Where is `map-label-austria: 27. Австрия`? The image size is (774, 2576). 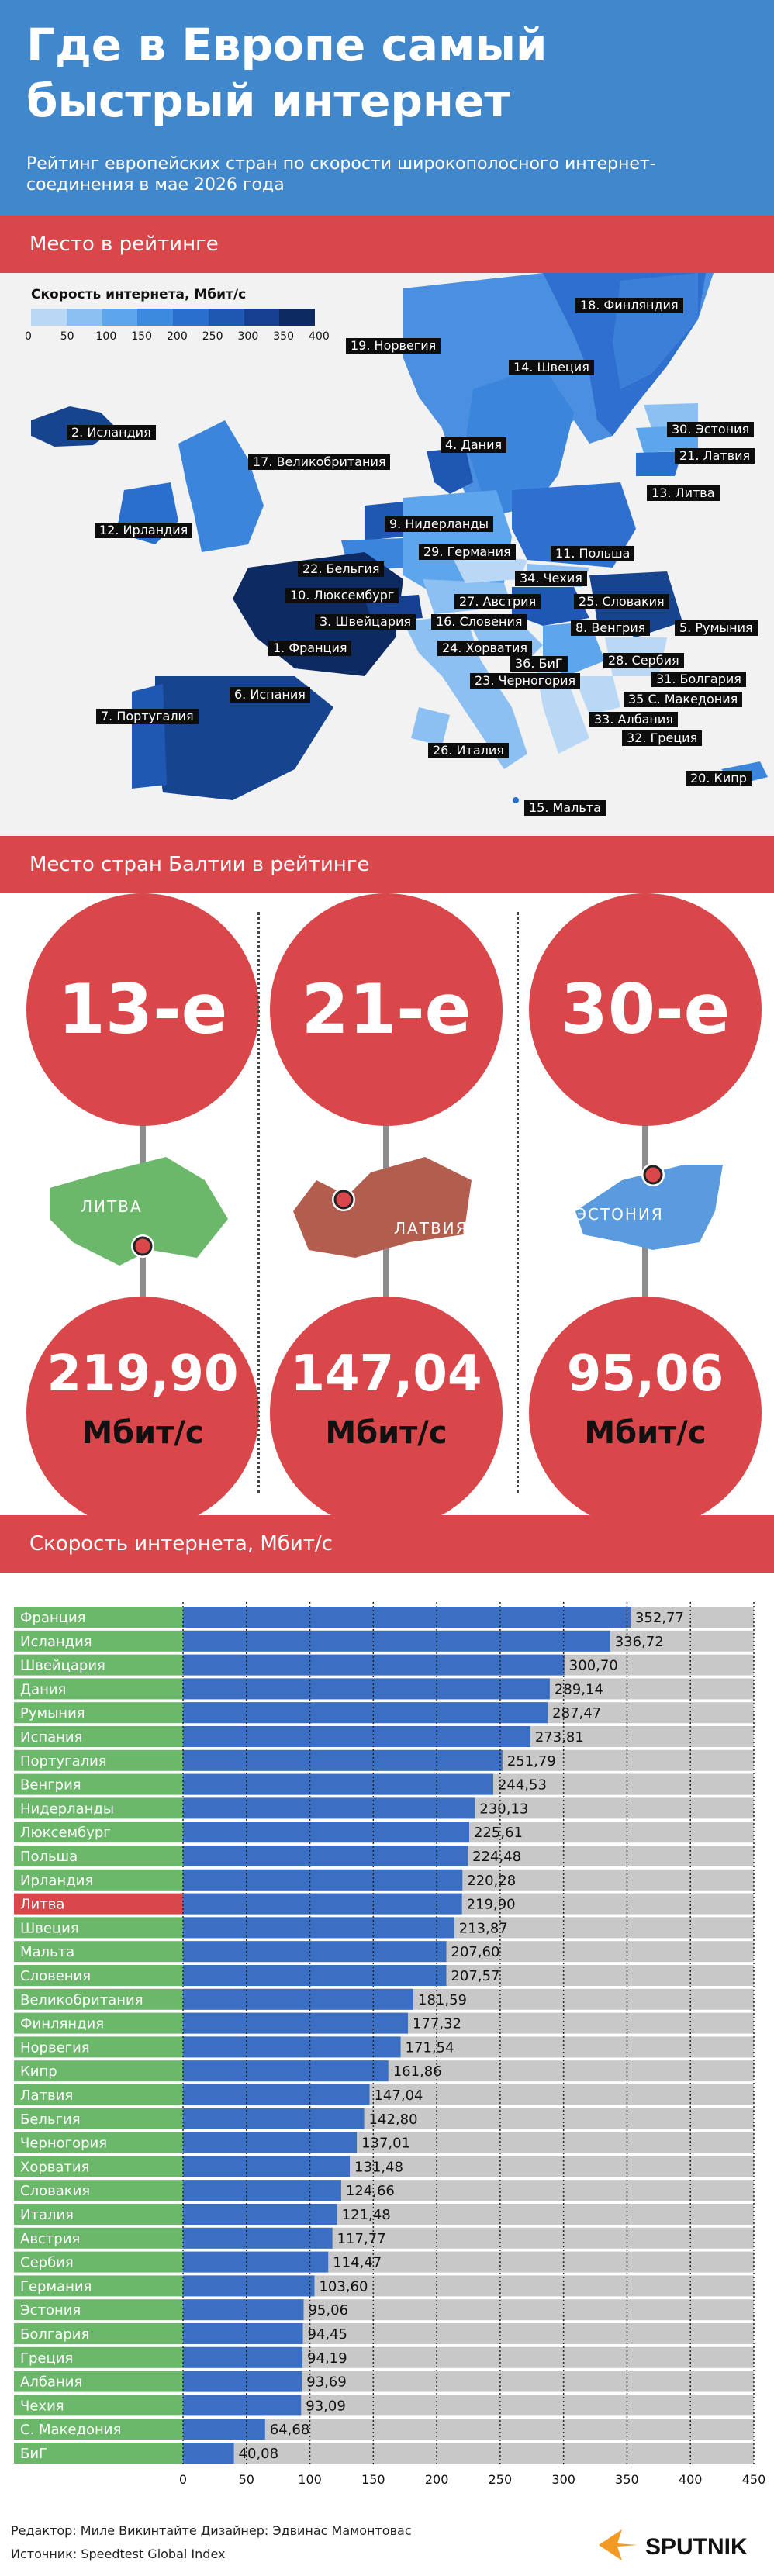 map-label-austria: 27. Австрия is located at coordinates (497, 601).